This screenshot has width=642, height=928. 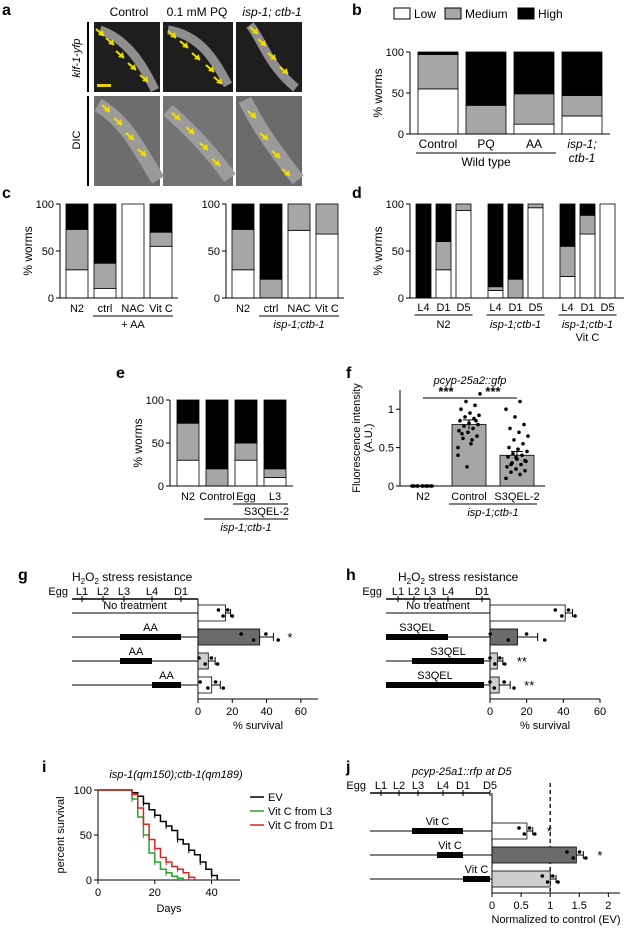 What do you see at coordinates (135, 606) in the screenshot?
I see `treatment-label: No treatment` at bounding box center [135, 606].